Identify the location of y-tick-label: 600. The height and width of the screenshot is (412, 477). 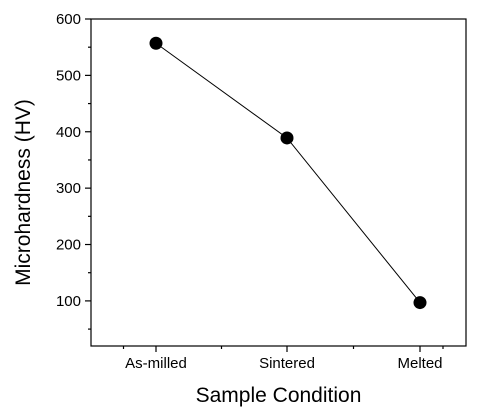
(68, 19).